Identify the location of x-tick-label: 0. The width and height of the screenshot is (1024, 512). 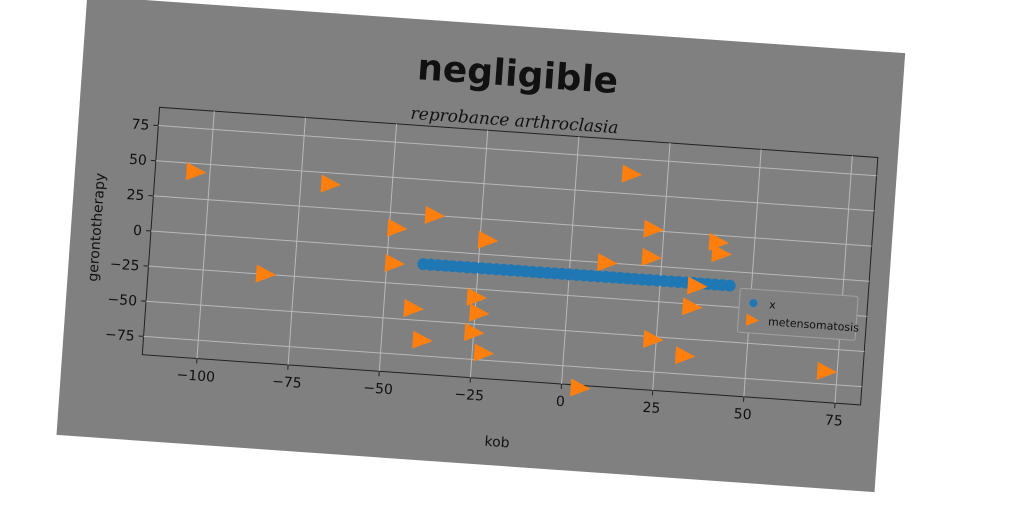
(560, 402).